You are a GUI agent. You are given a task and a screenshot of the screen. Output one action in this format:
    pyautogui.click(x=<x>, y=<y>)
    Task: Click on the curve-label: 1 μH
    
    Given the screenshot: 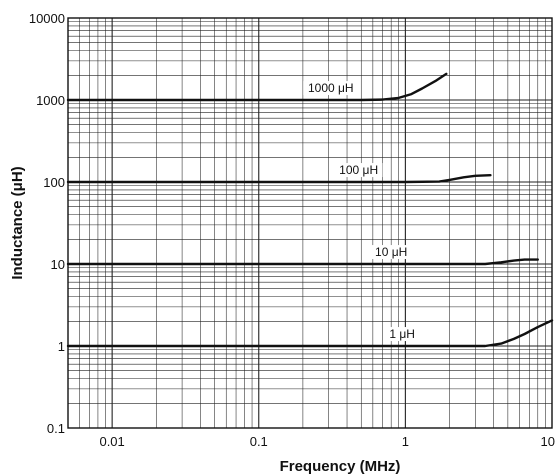 What is the action you would take?
    pyautogui.click(x=402, y=334)
    